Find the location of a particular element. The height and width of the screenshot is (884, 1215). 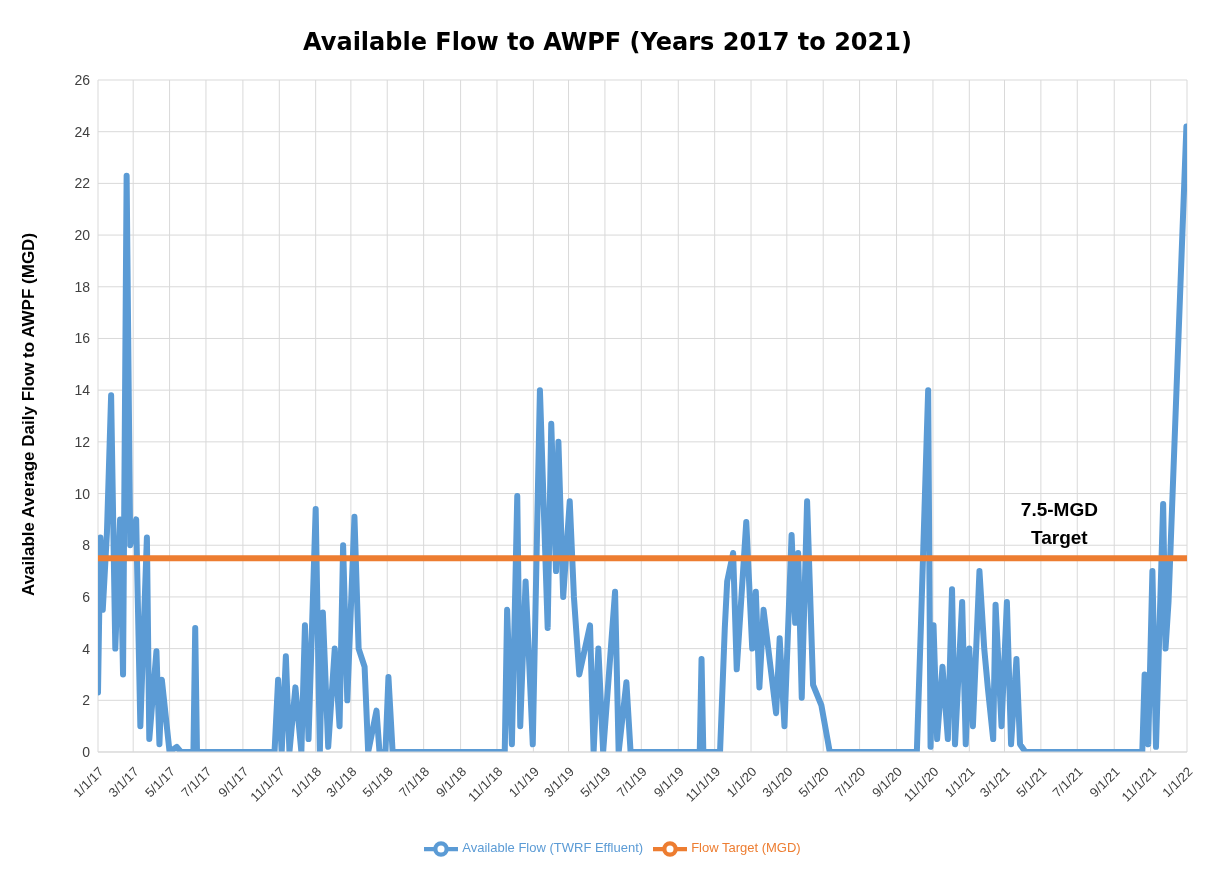

annotation: 7.5-MGD Target is located at coordinates (1059, 524).